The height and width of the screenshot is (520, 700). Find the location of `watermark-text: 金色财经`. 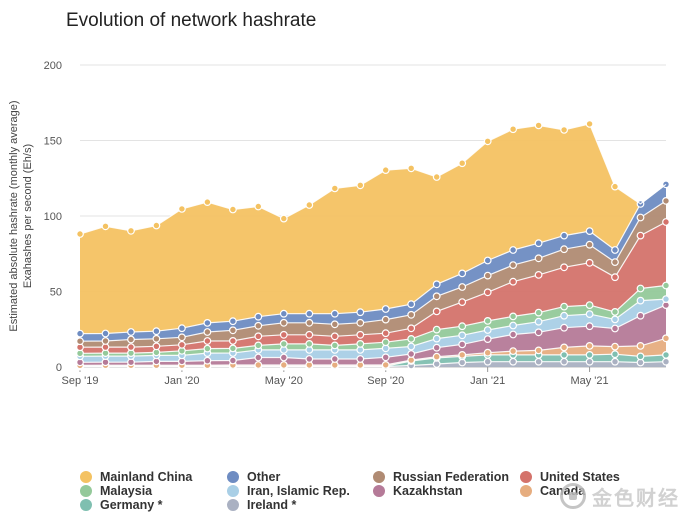

watermark-text: 金色财经 is located at coordinates (636, 497).